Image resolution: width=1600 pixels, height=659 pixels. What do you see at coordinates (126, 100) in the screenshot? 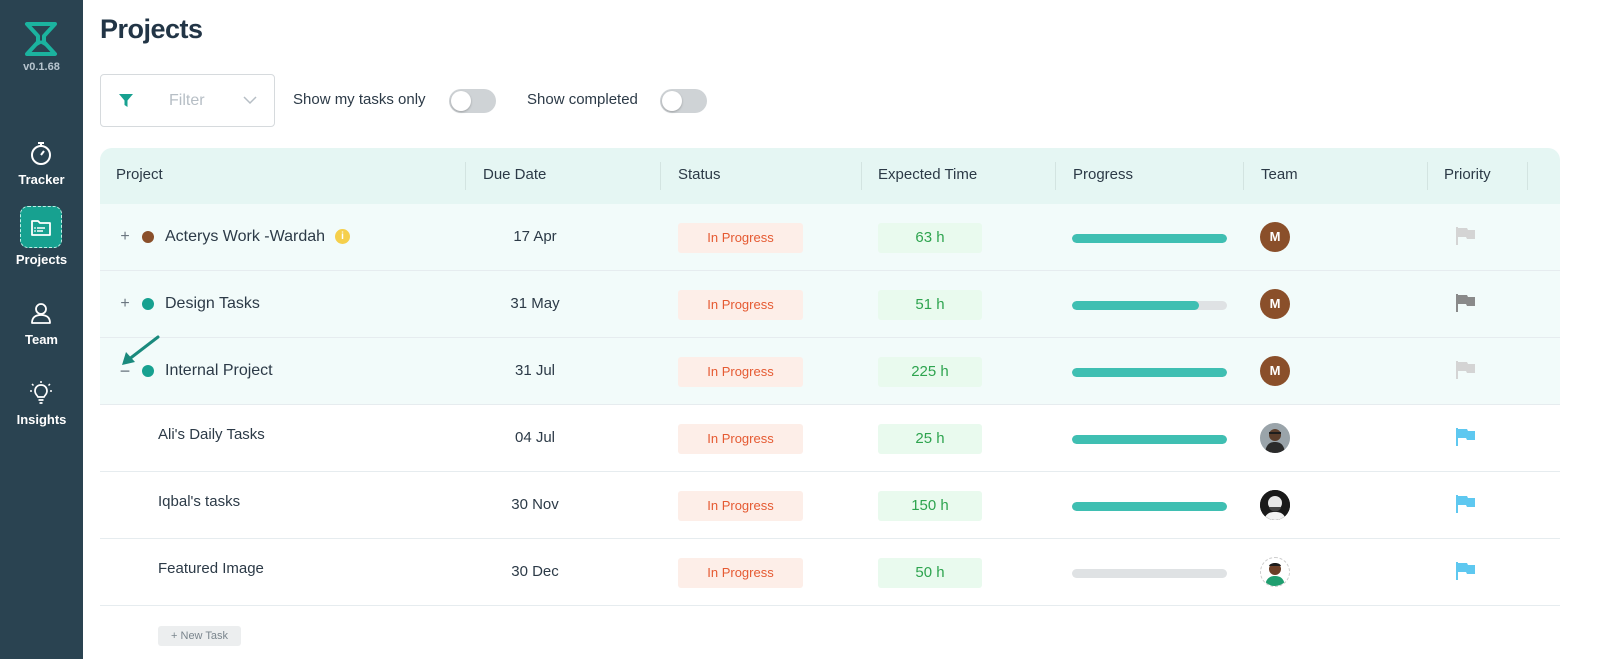
I see `filter-funnel-icon` at bounding box center [126, 100].